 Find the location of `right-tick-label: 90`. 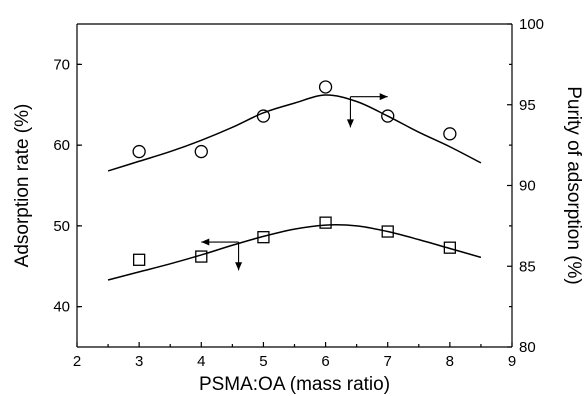

right-tick-label: 90 is located at coordinates (527, 186).